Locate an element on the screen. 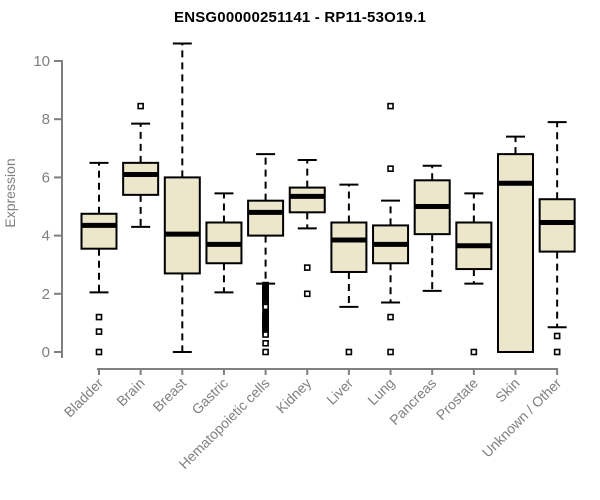  box-hematopoietic-cells is located at coordinates (266, 254).